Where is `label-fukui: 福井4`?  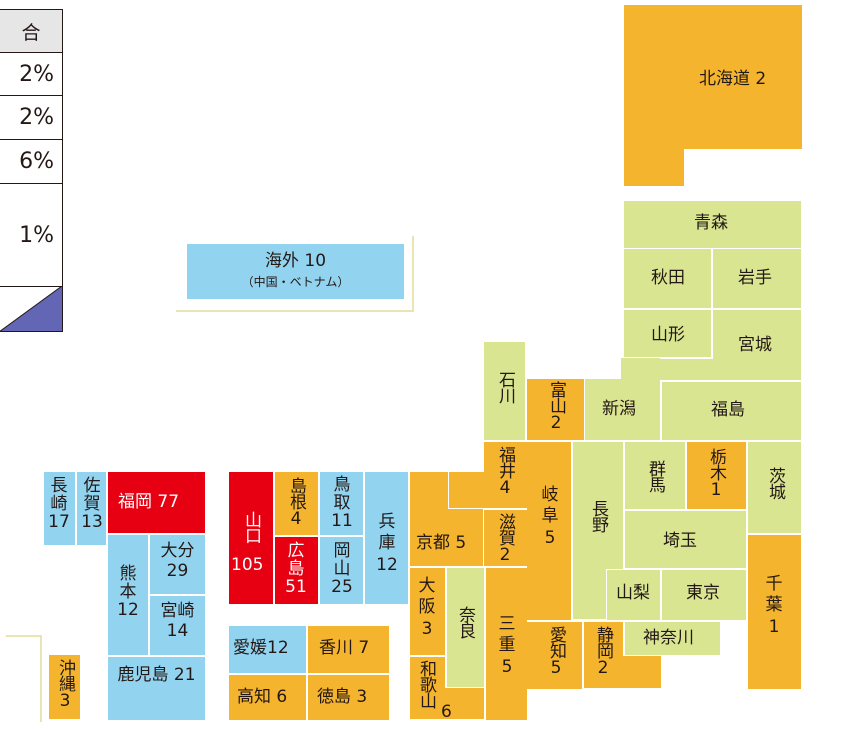 label-fukui: 福井4 is located at coordinates (505, 471).